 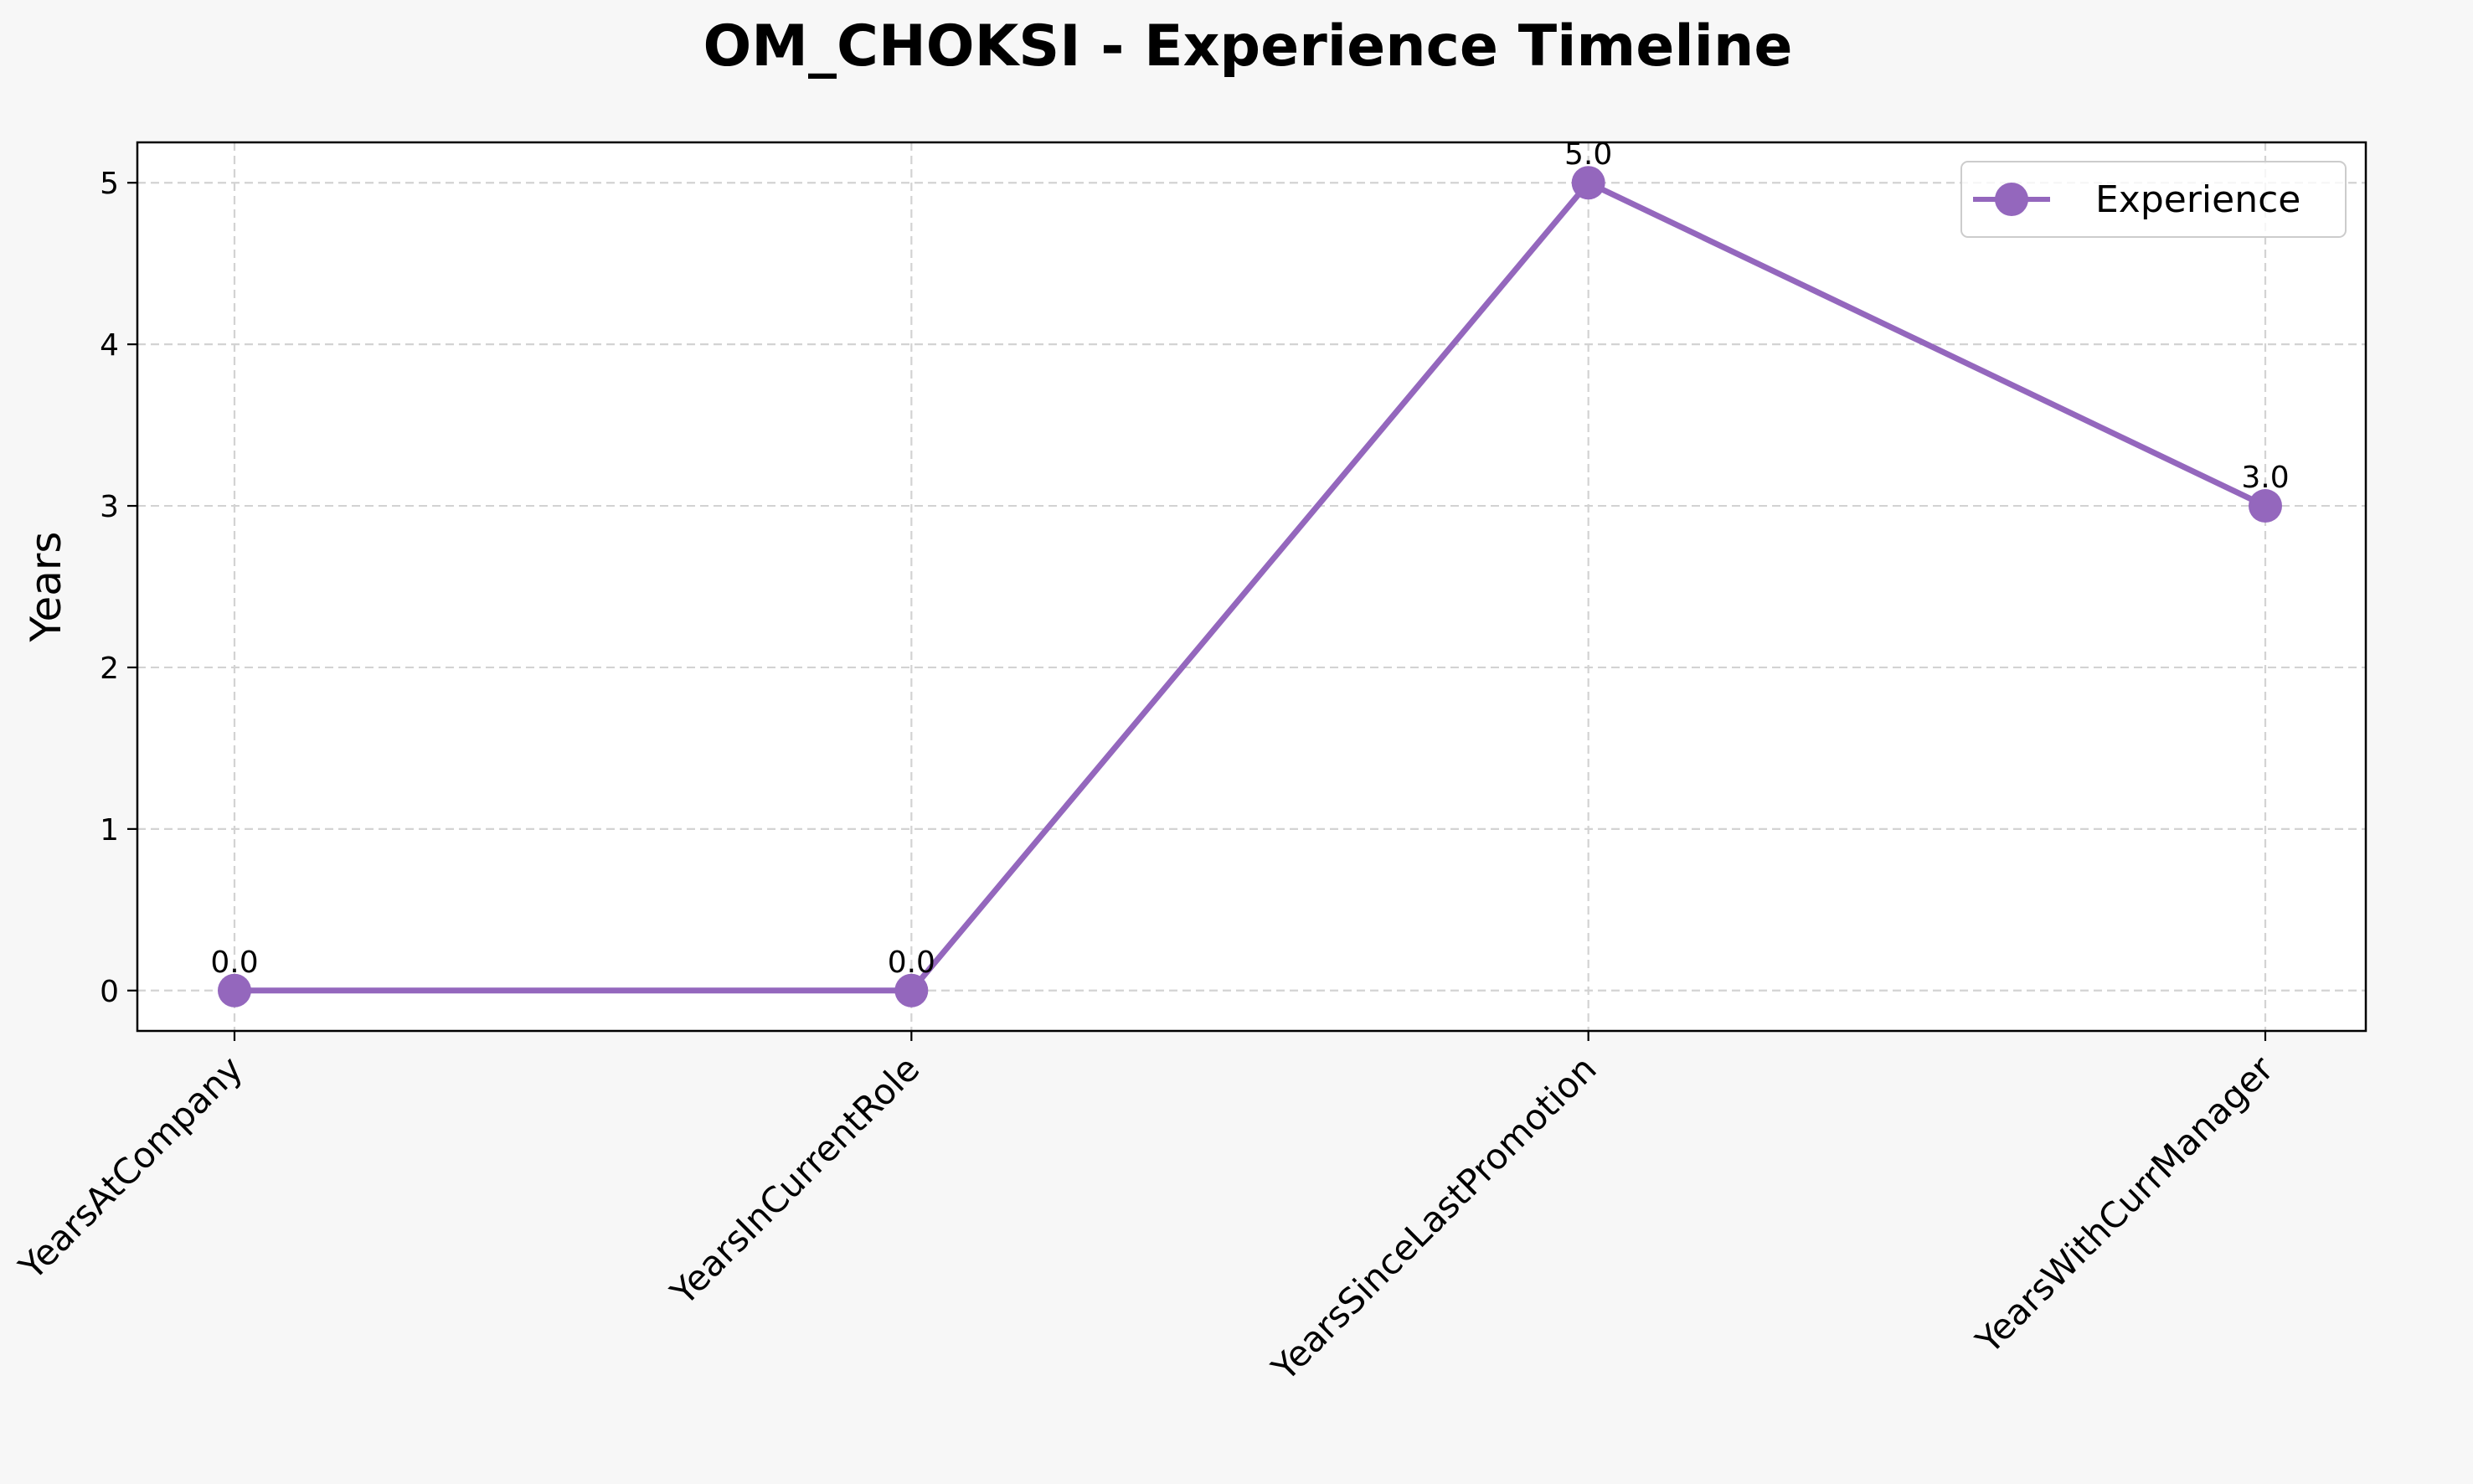 What do you see at coordinates (795, 1180) in the screenshot?
I see `x-tick-label: YearsInCurrentRole` at bounding box center [795, 1180].